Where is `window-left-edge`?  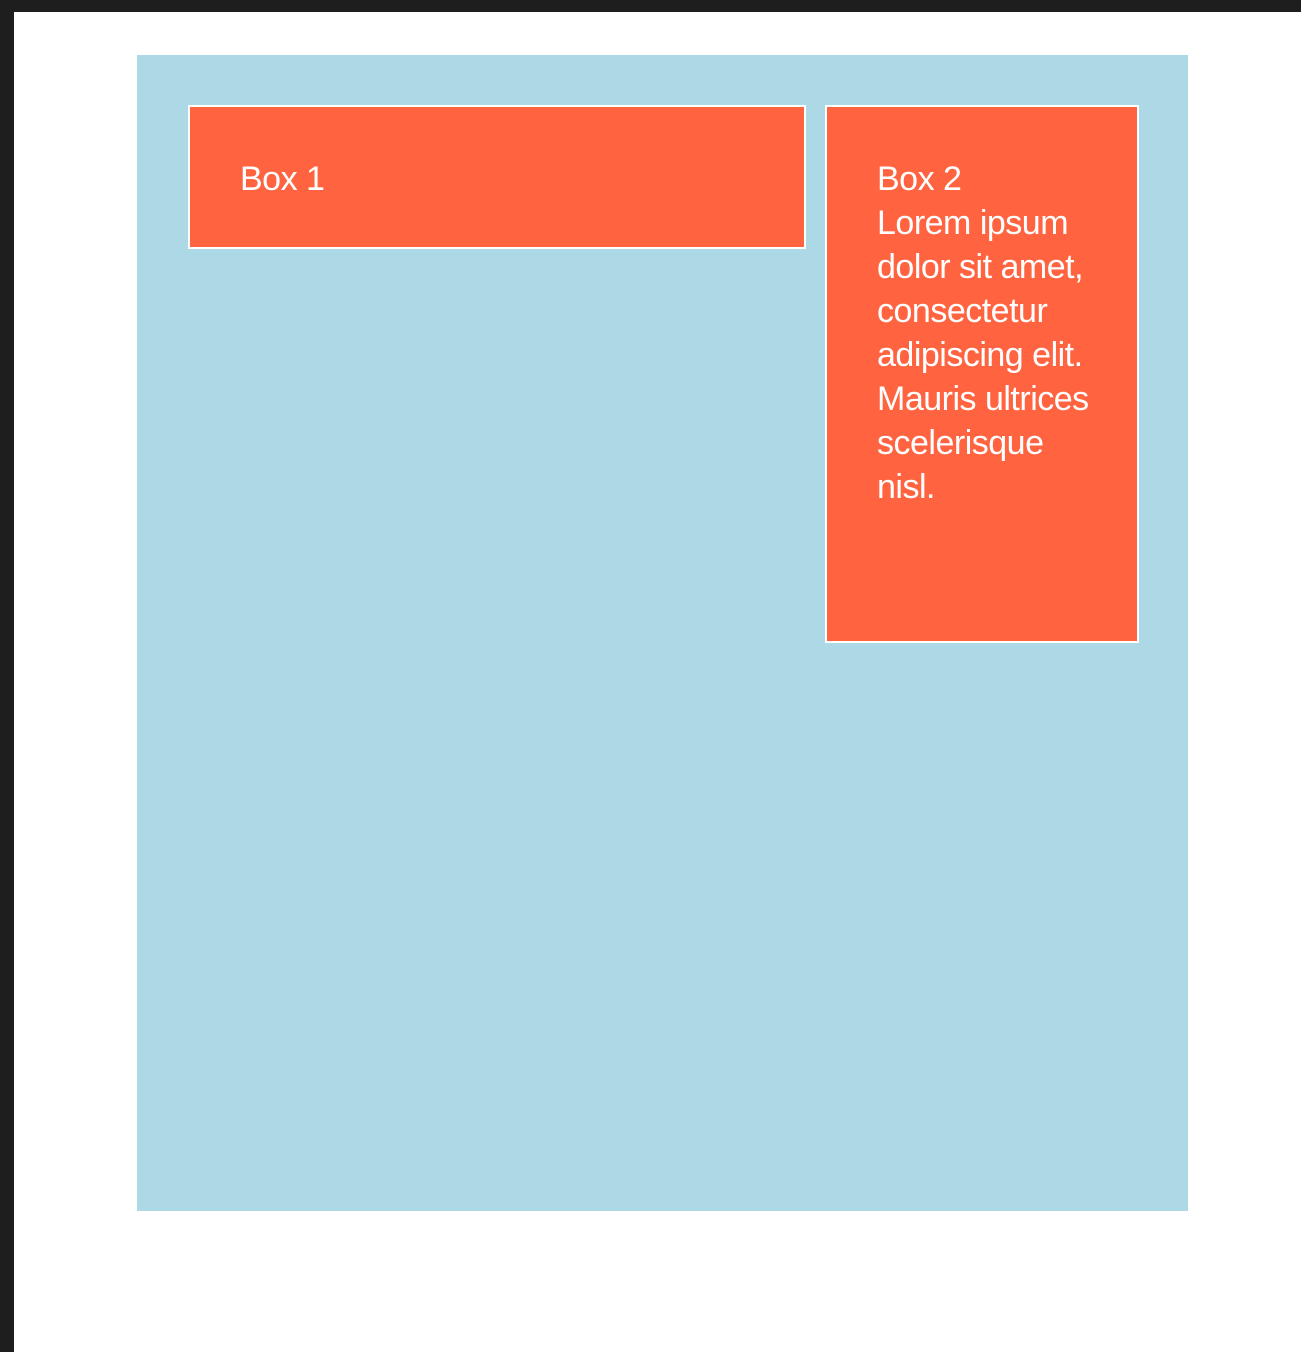 window-left-edge is located at coordinates (7, 676).